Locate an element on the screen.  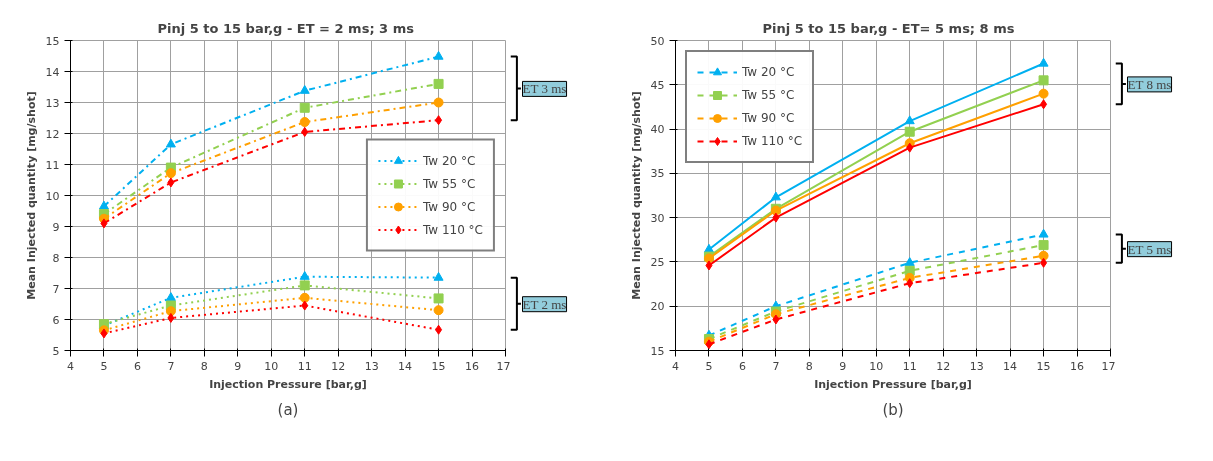
text: ET 8 ms is located at coordinates (1149, 84).